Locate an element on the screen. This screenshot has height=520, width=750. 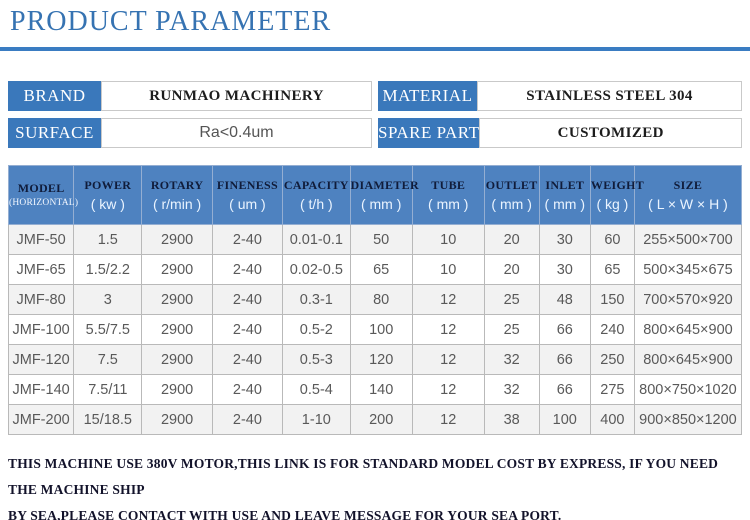
table-cell: 0.01-0.1 is located at coordinates (316, 239).